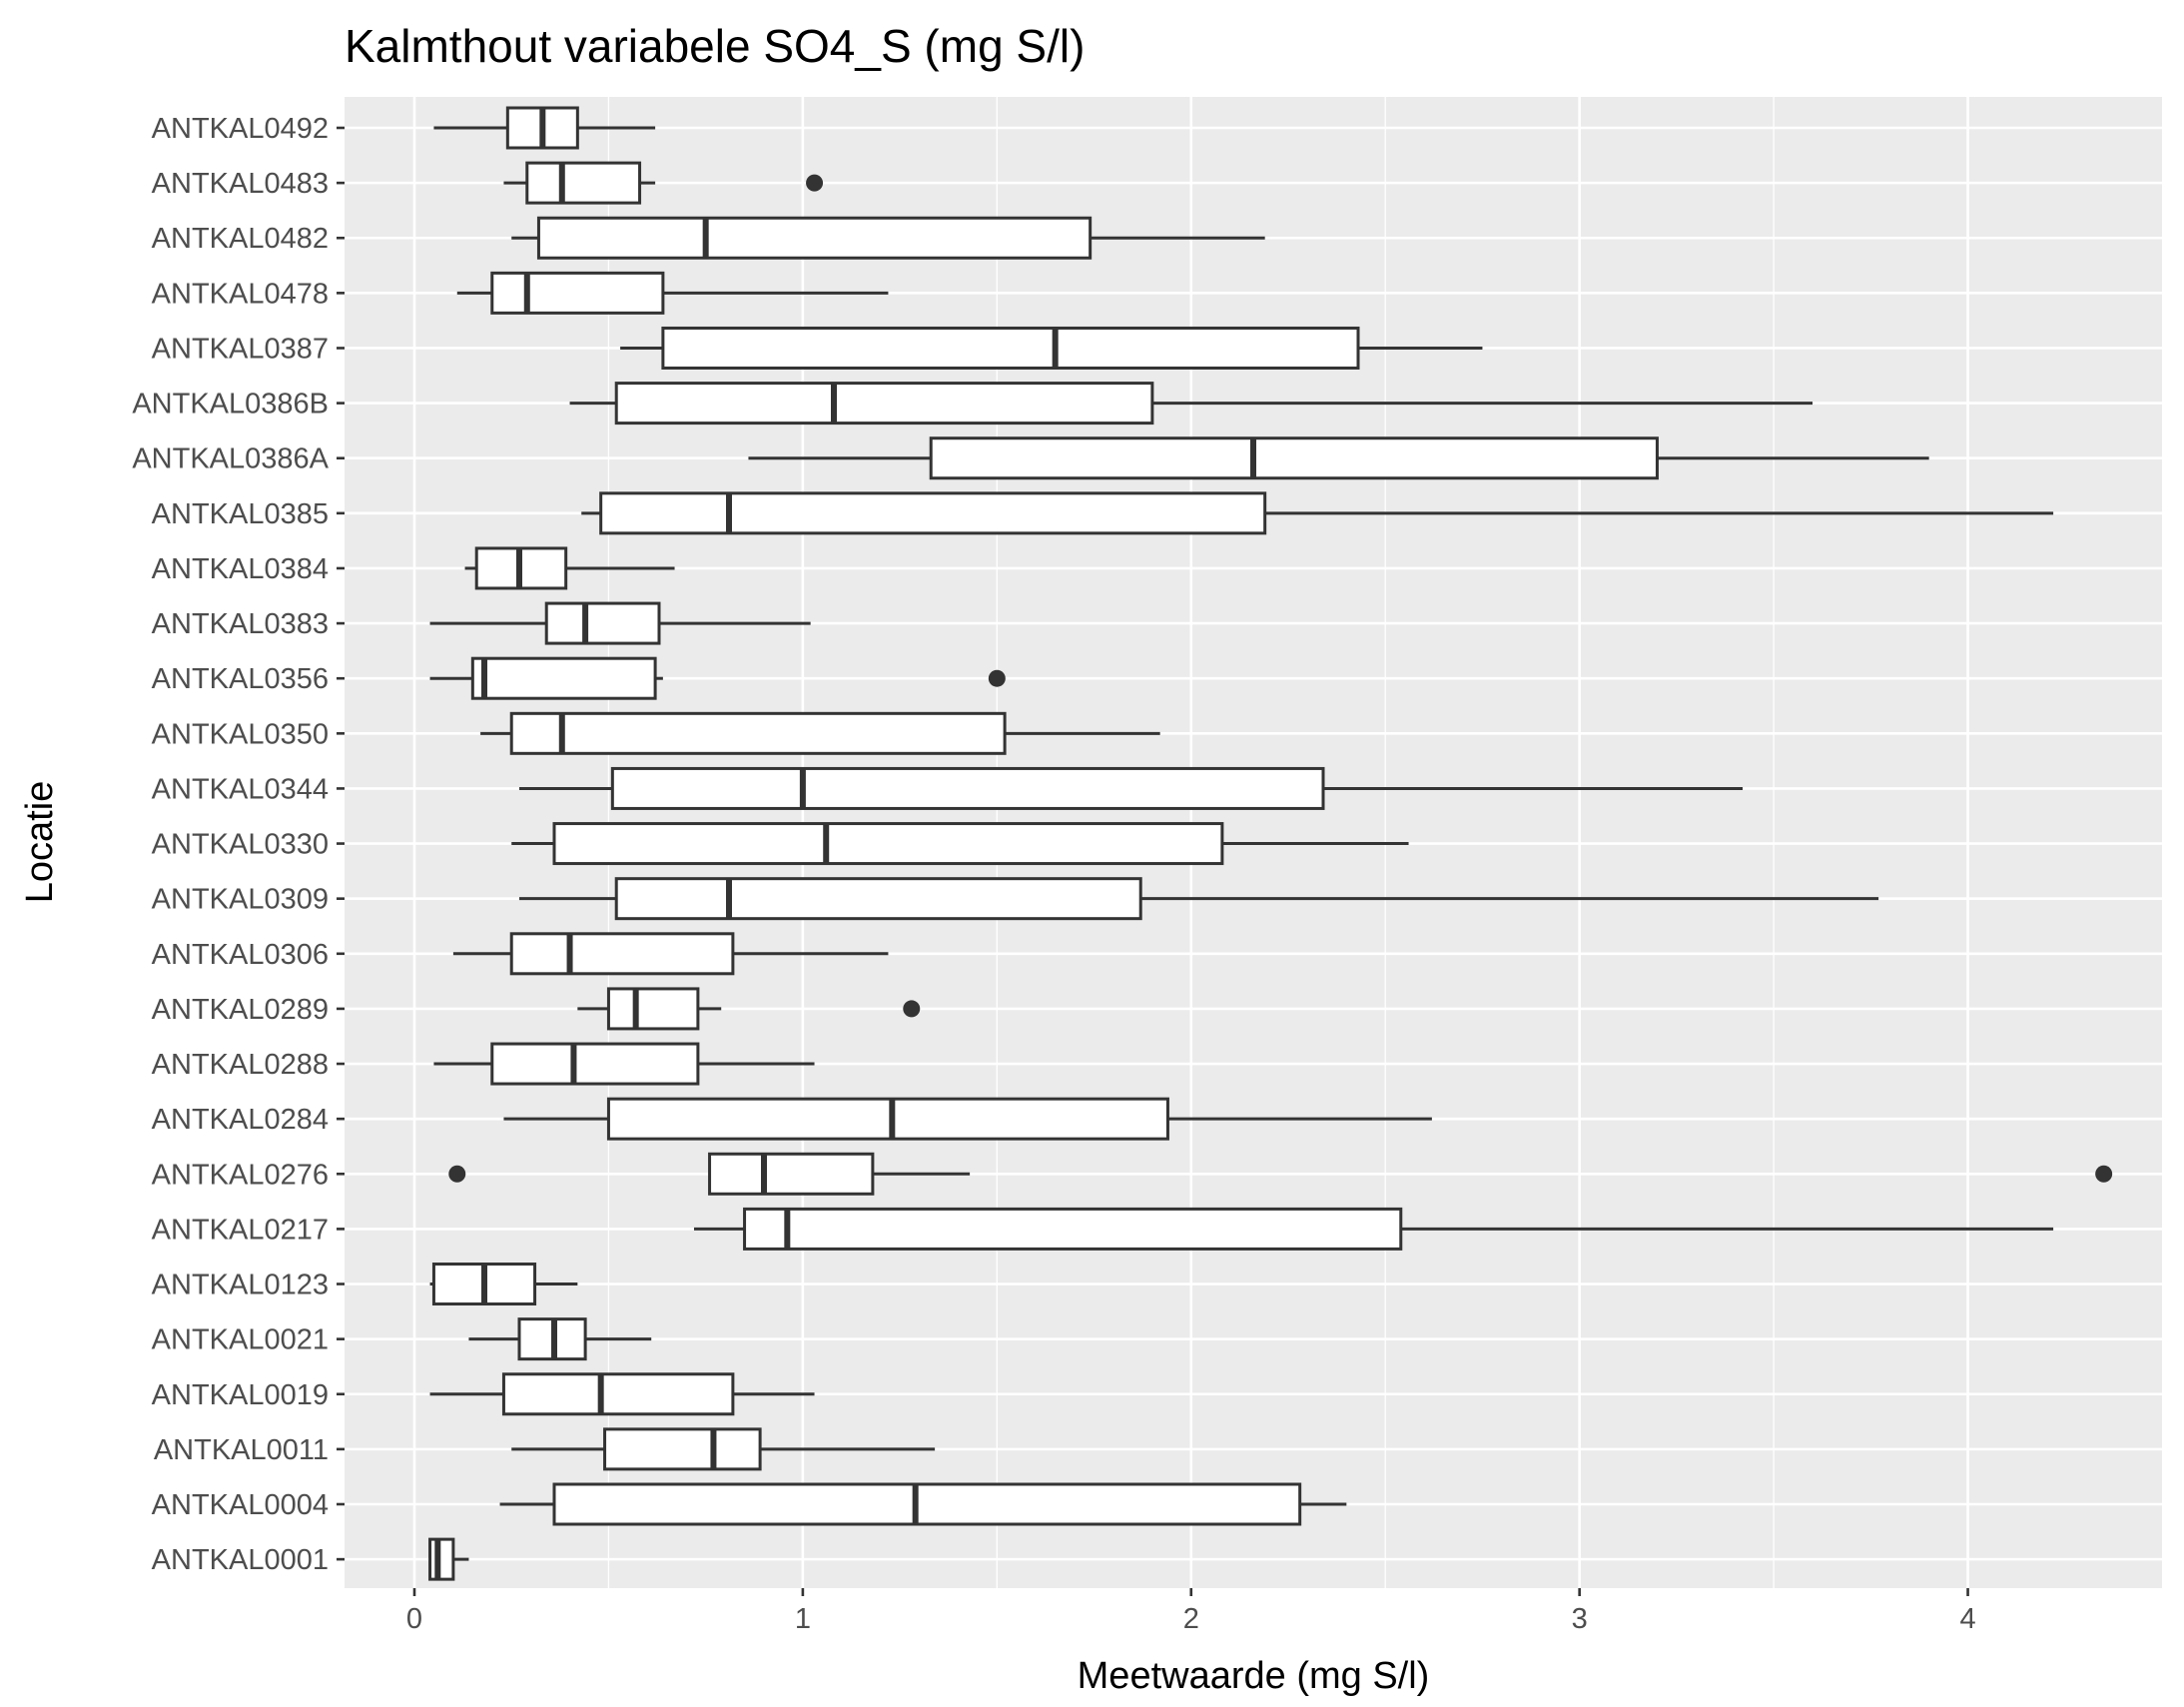 This screenshot has height=1707, width=2184. I want to click on y-tick-label: ANTKAL0356, so click(240, 679).